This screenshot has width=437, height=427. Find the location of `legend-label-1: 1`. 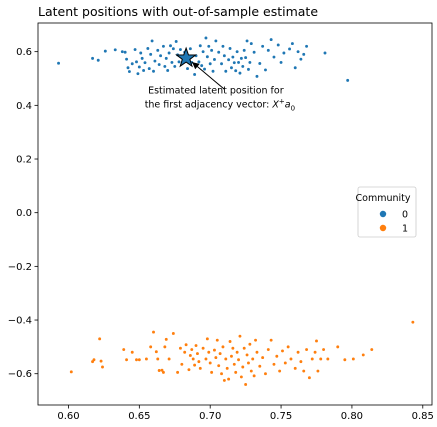

legend-label-1: 1 is located at coordinates (405, 229).